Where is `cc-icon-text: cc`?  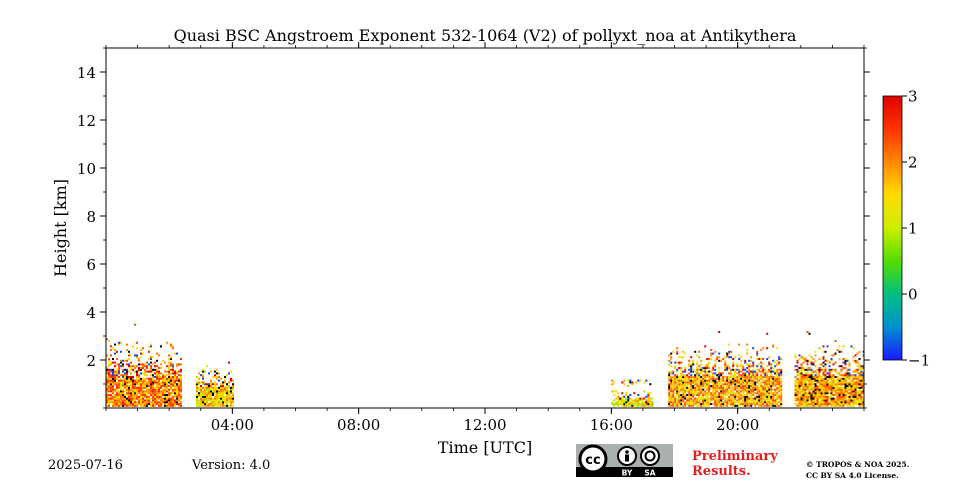
cc-icon-text: cc is located at coordinates (592, 460).